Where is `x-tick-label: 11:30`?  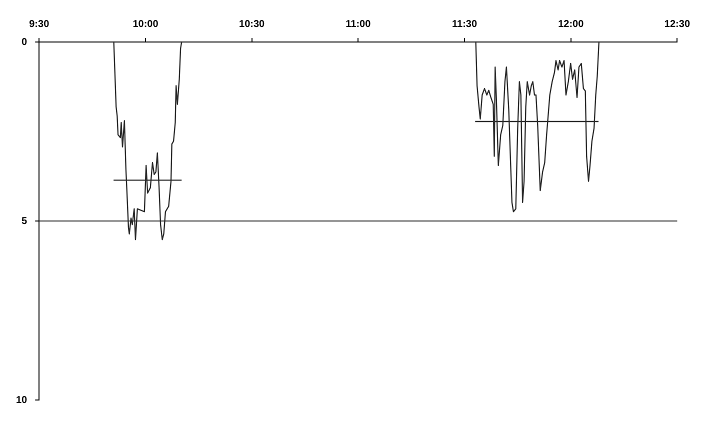 x-tick-label: 11:30 is located at coordinates (465, 24).